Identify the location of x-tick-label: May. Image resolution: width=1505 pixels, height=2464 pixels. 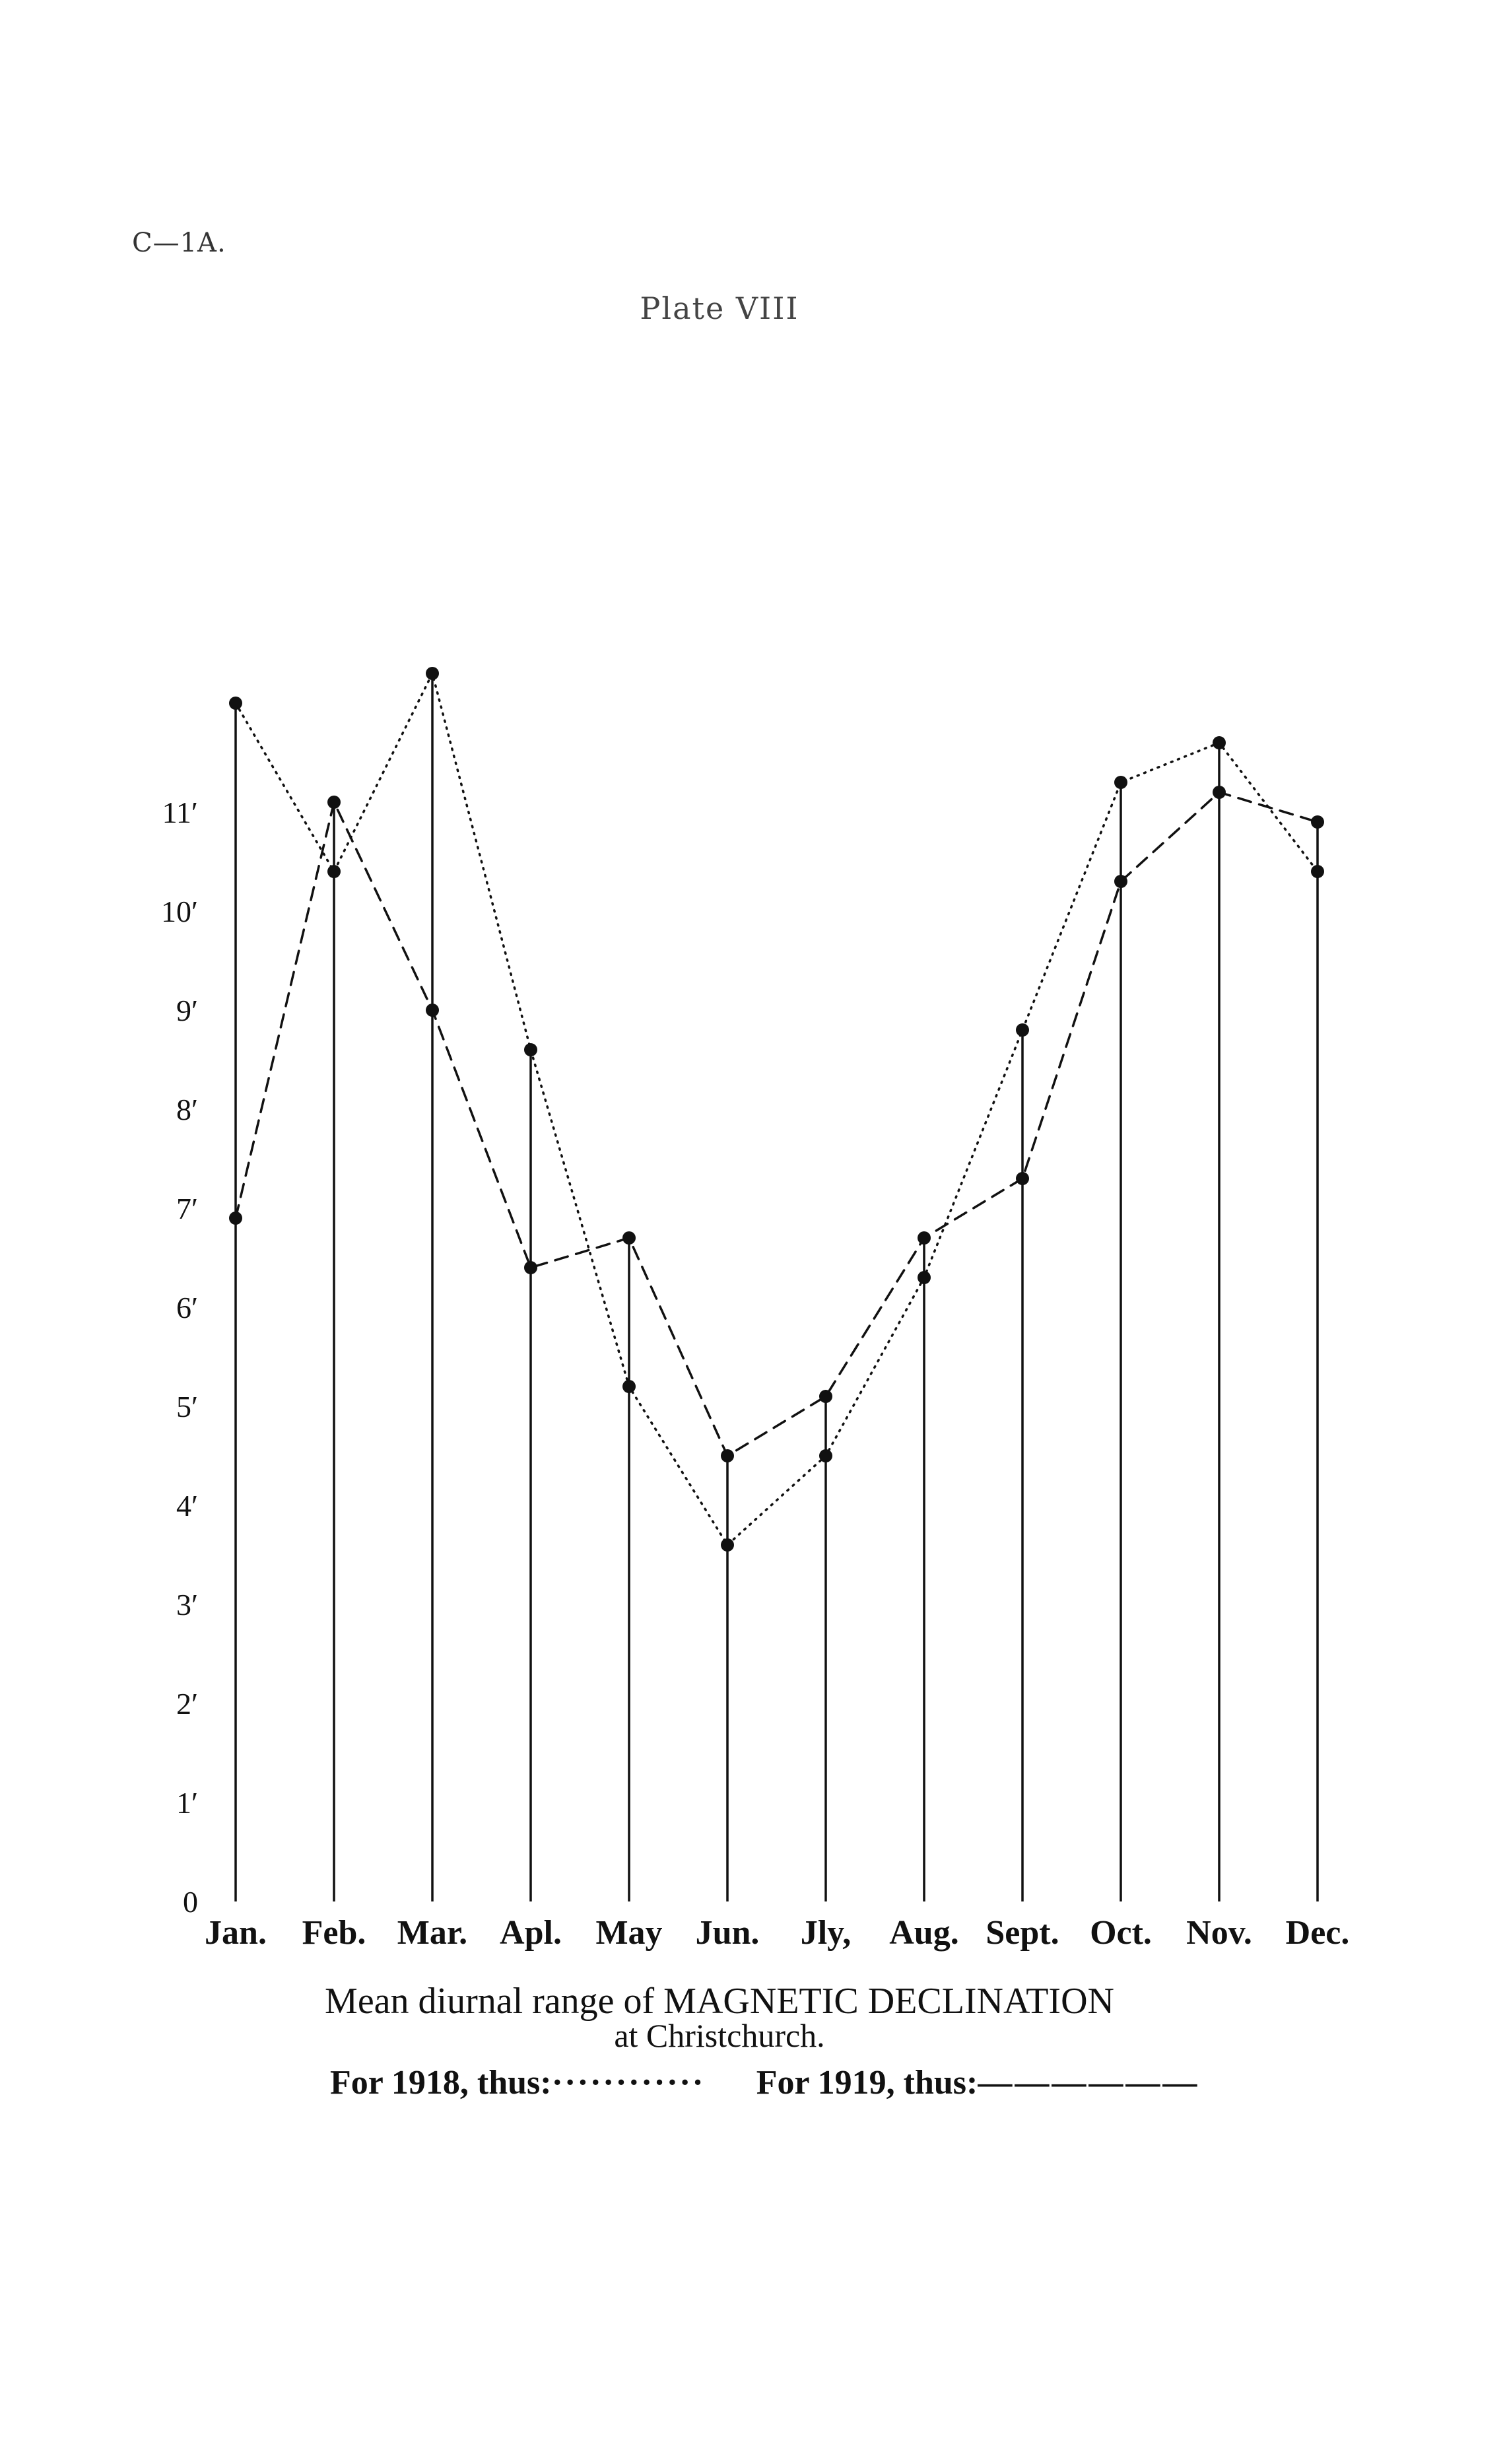
(628, 1933).